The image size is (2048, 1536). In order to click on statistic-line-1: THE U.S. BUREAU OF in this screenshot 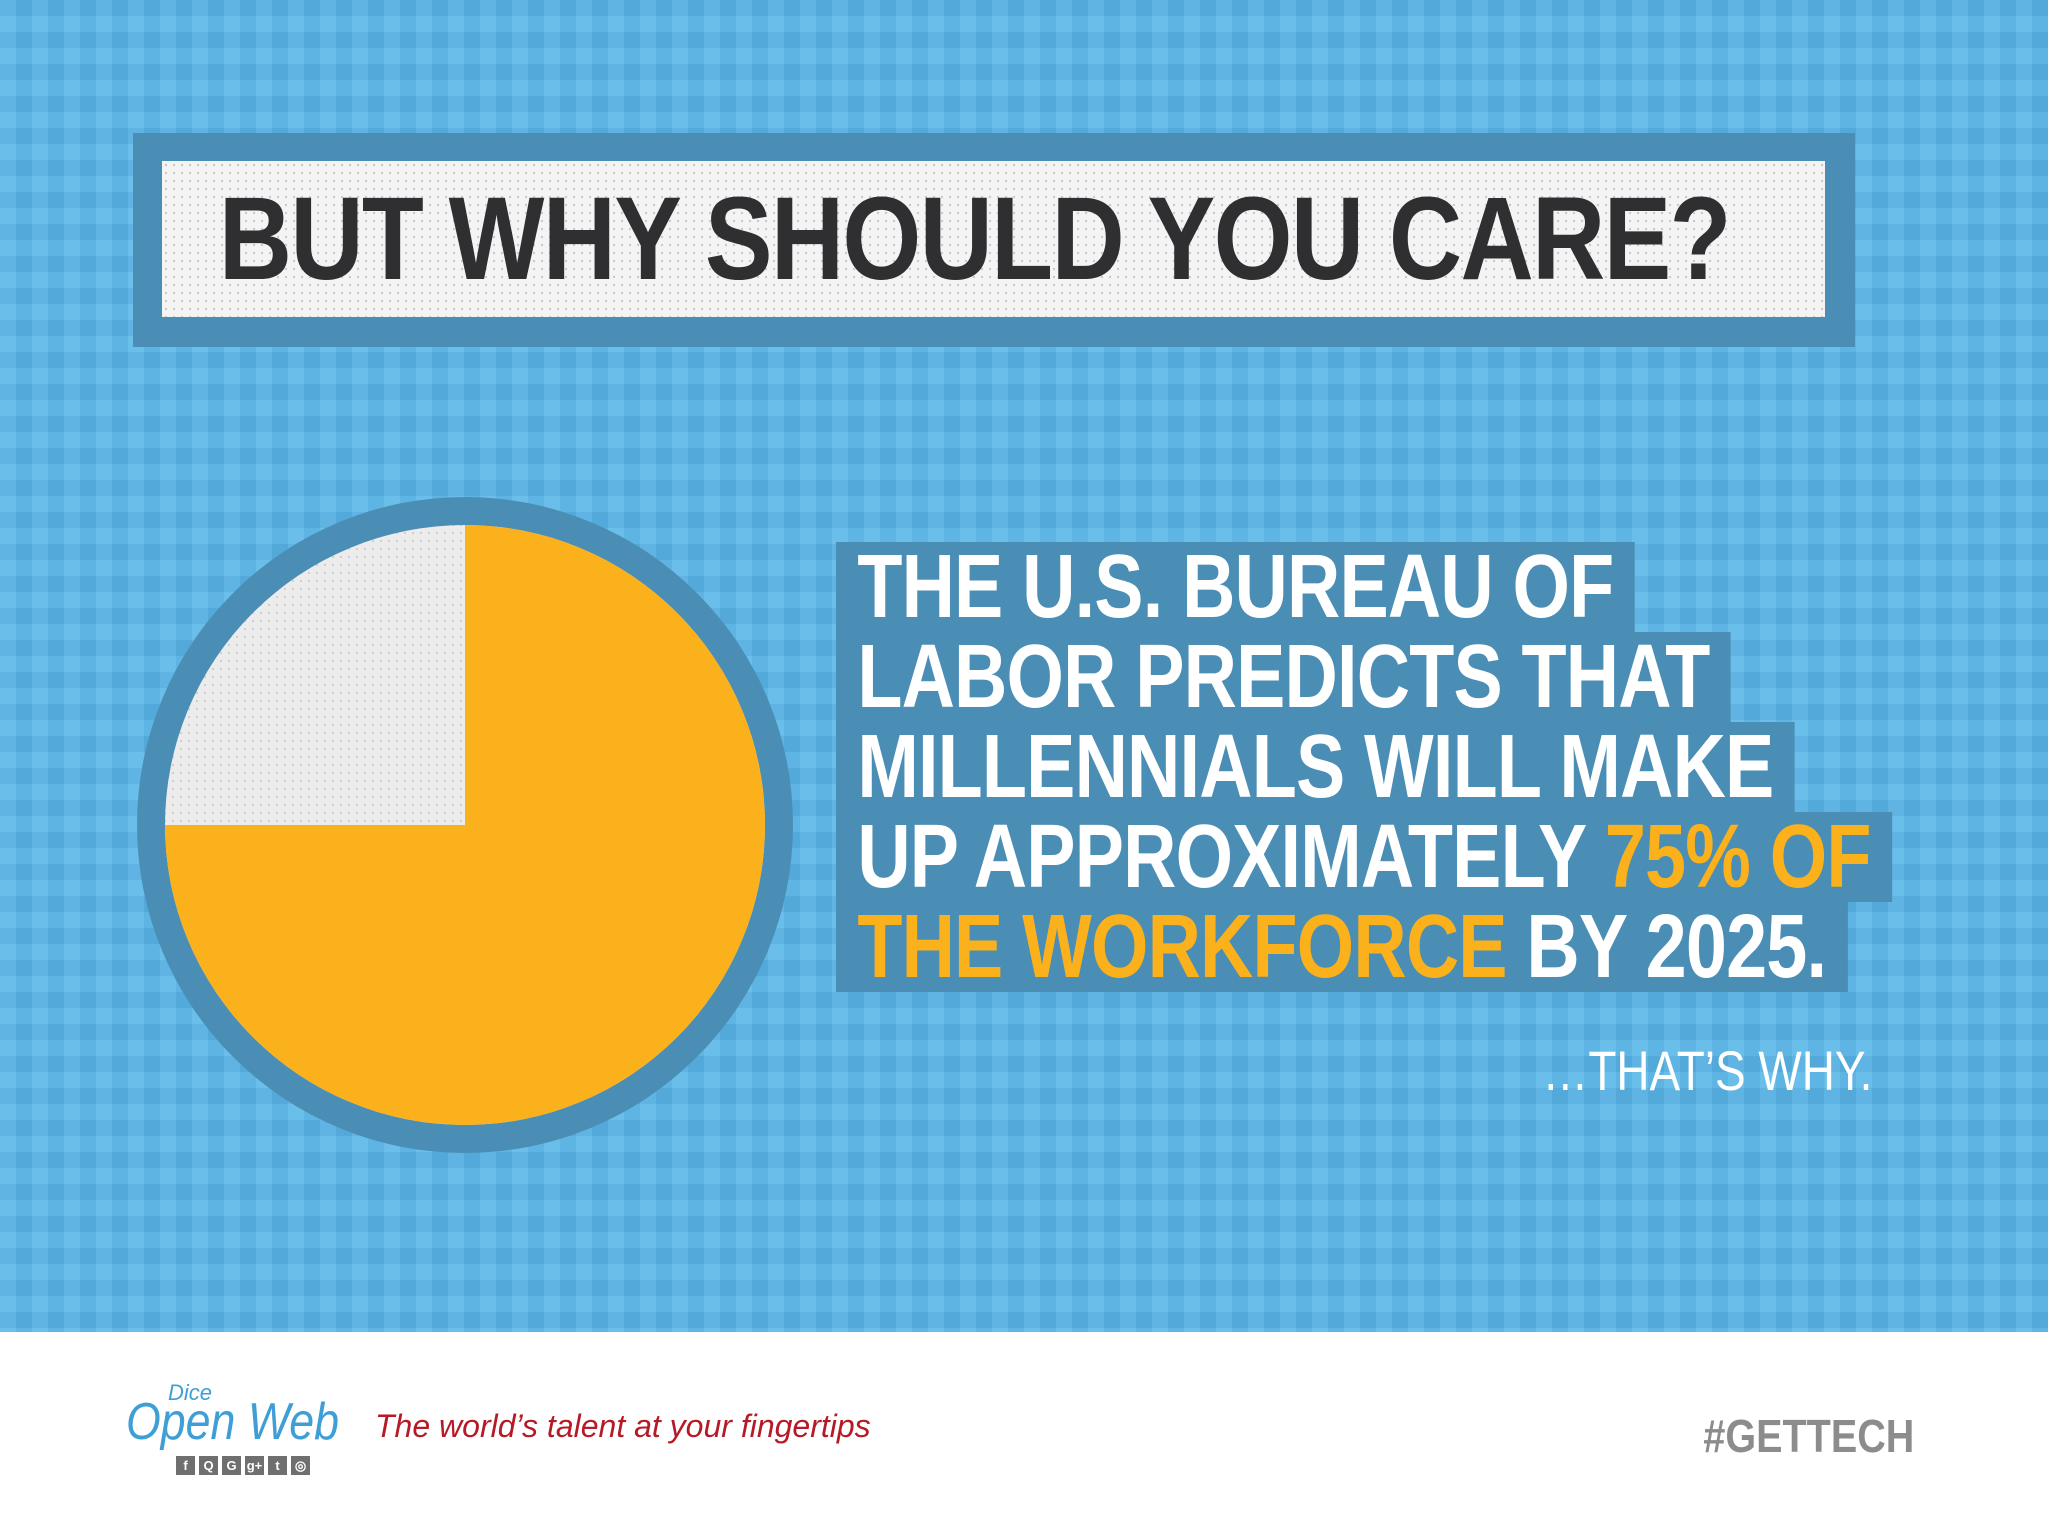, I will do `click(1235, 587)`.